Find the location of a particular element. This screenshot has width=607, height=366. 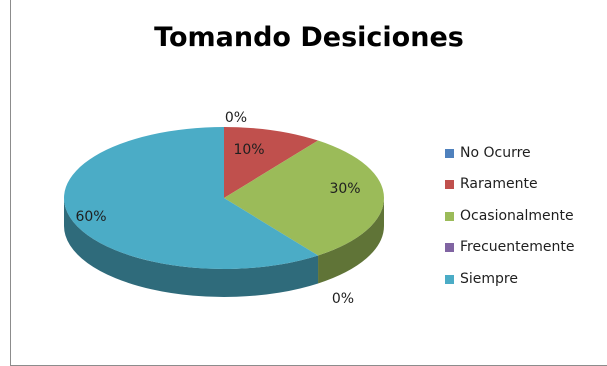

legend-label: Ocasionalmente is located at coordinates (517, 216).